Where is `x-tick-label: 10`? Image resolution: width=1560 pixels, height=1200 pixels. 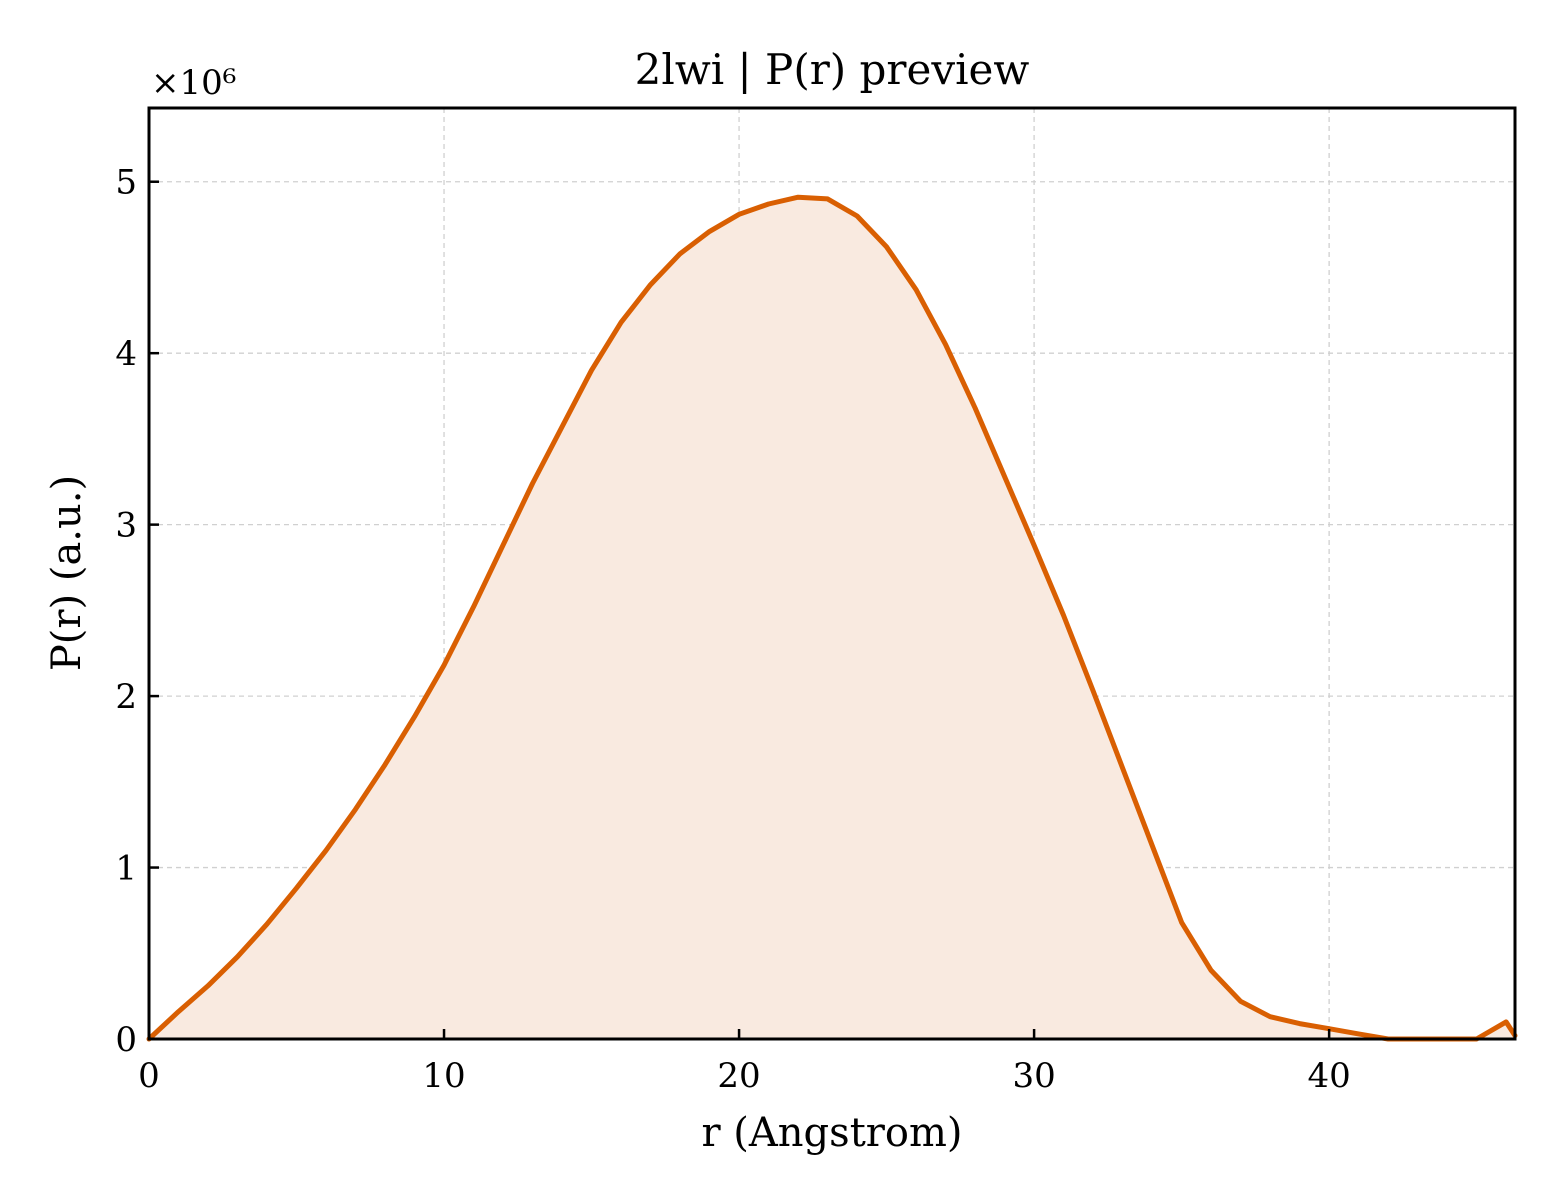 x-tick-label: 10 is located at coordinates (443, 1076).